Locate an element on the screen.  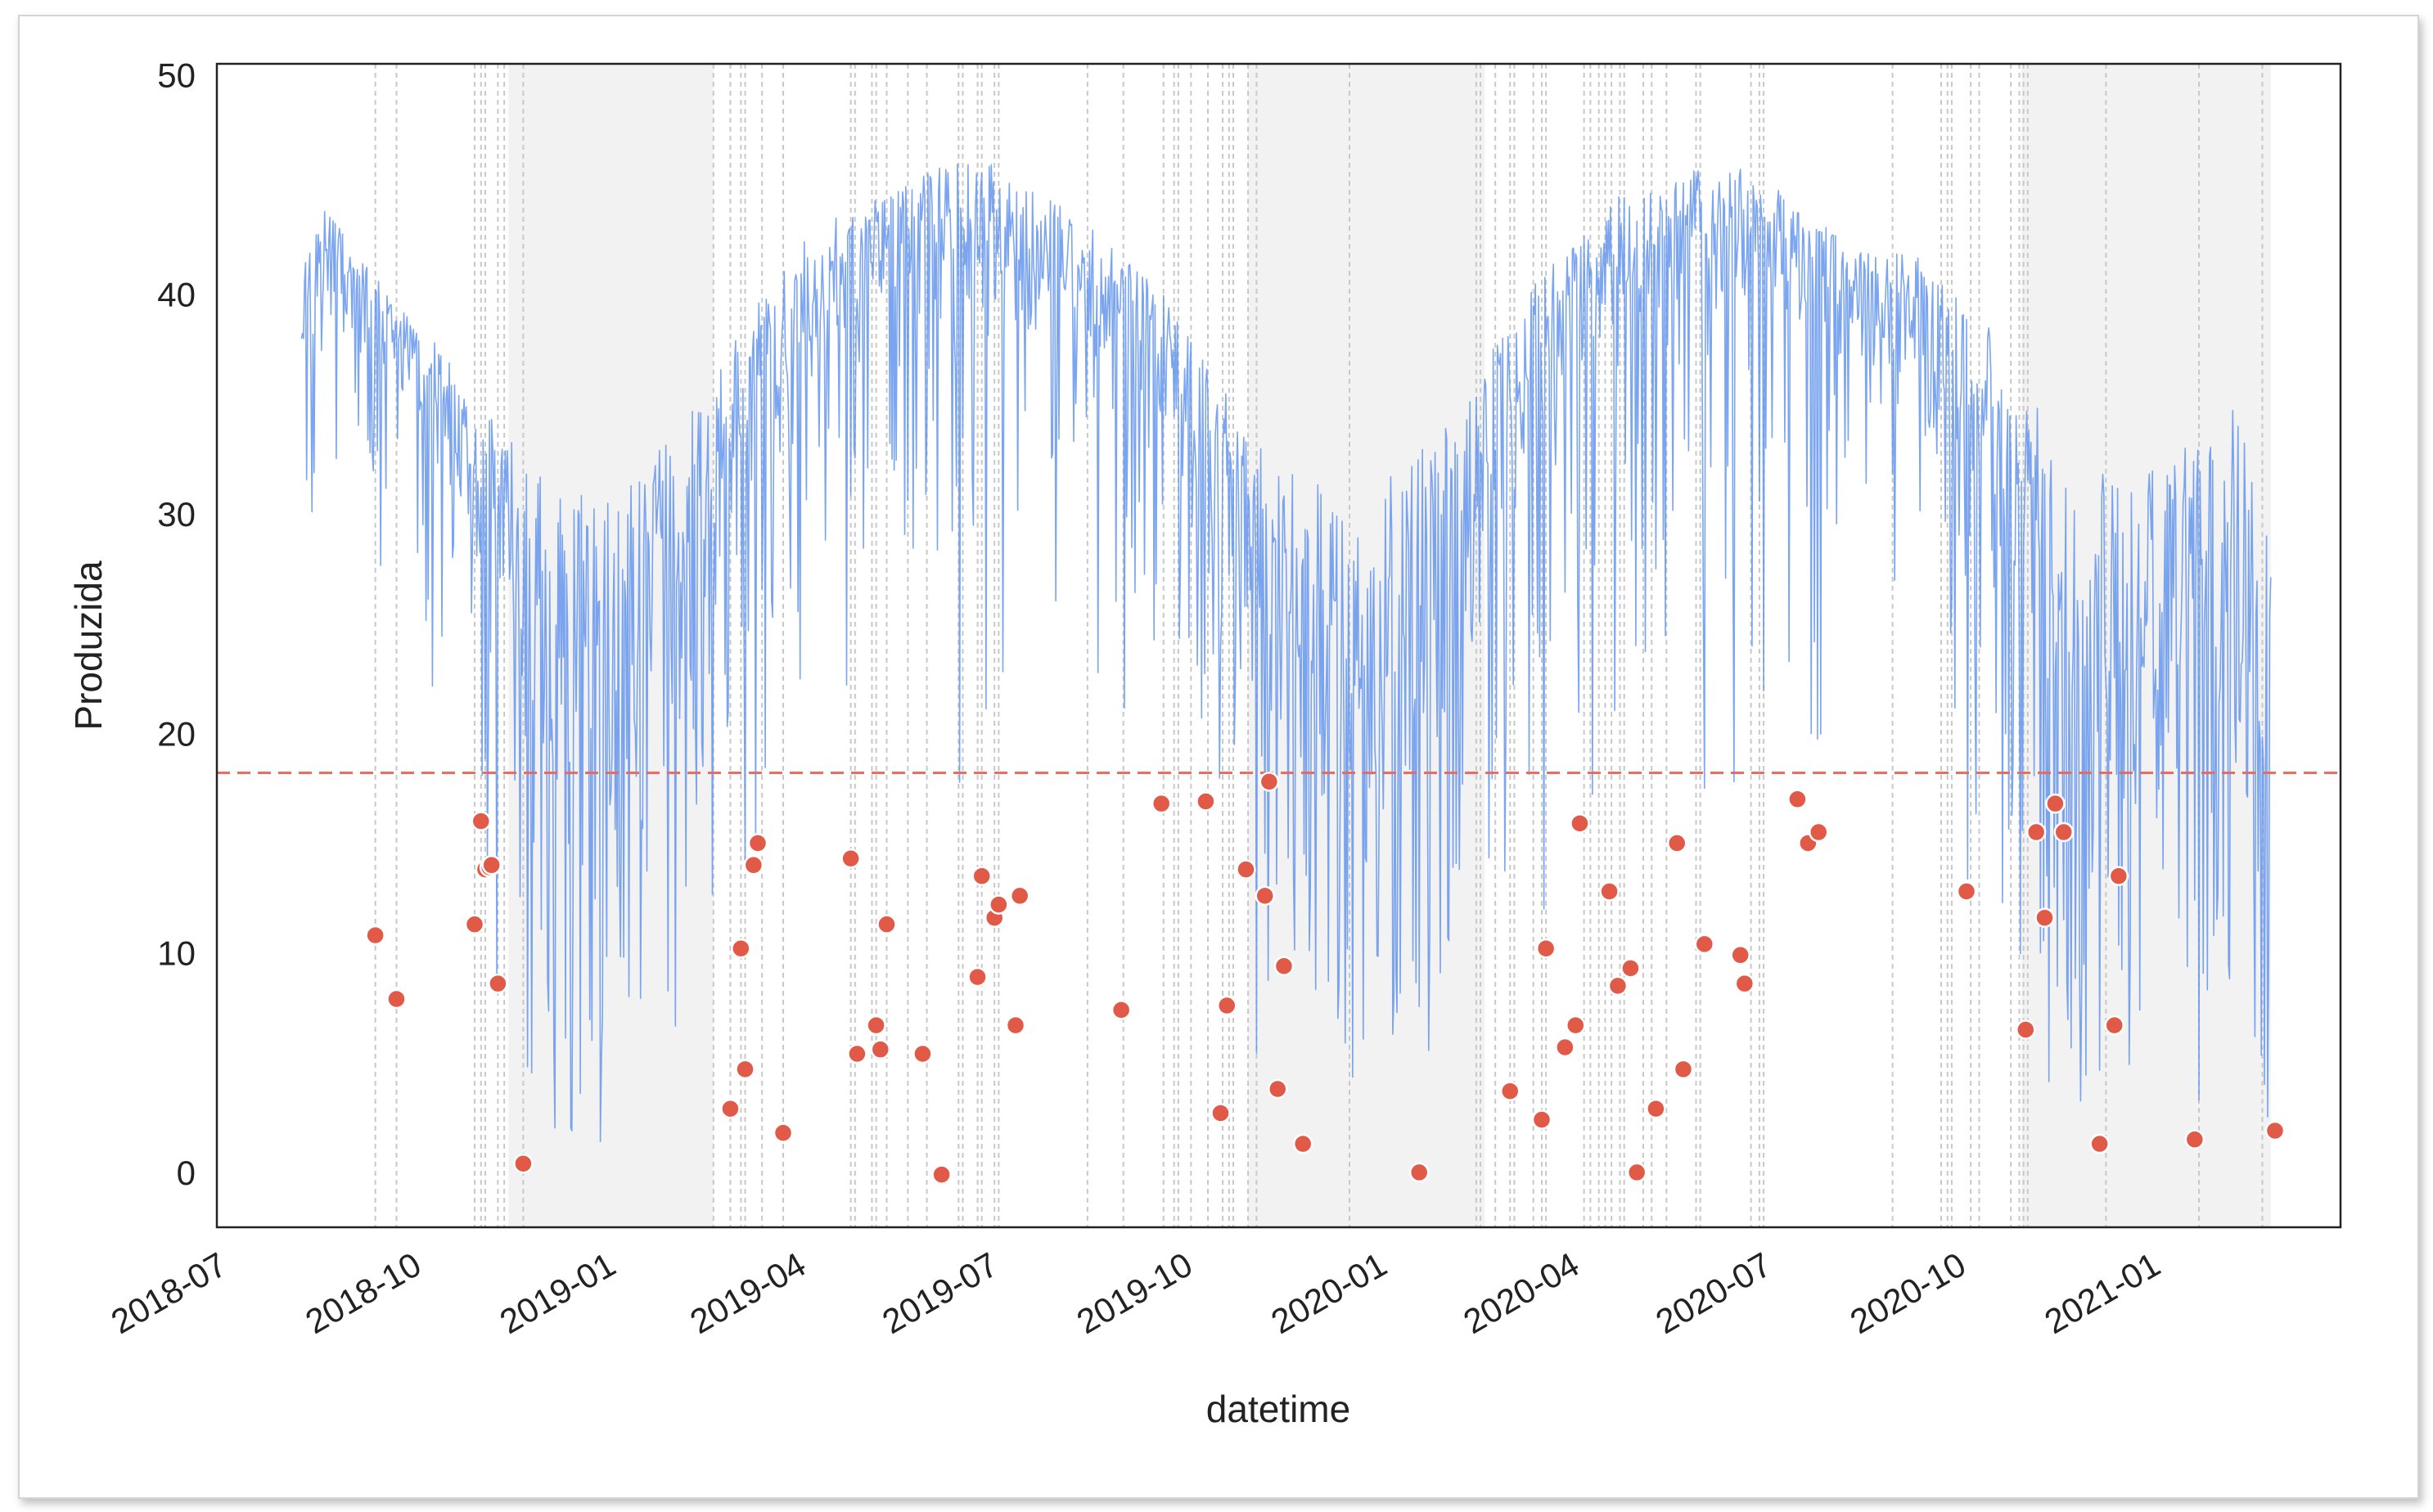
x-tick-label: 2018-07 is located at coordinates (169, 1293).